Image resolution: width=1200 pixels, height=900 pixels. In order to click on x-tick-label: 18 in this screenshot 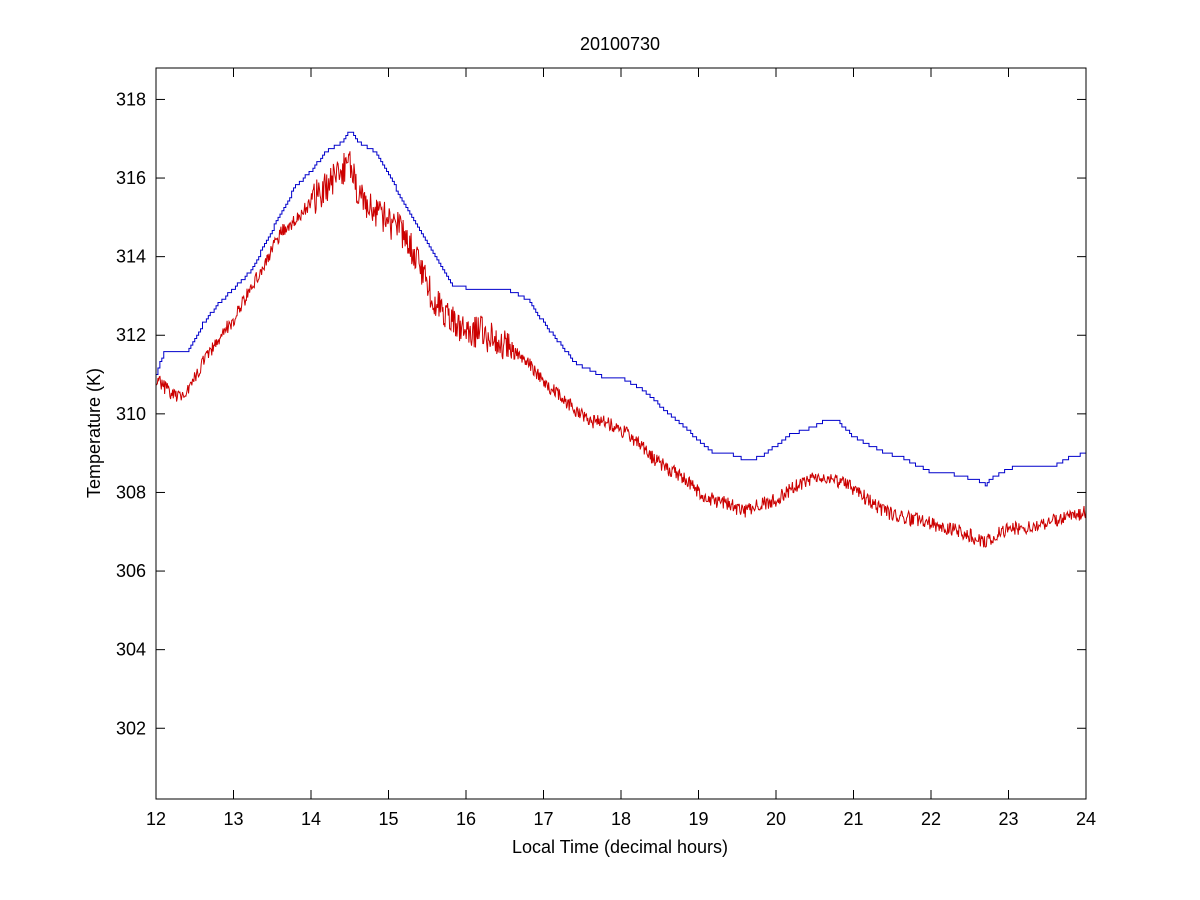, I will do `click(621, 819)`.